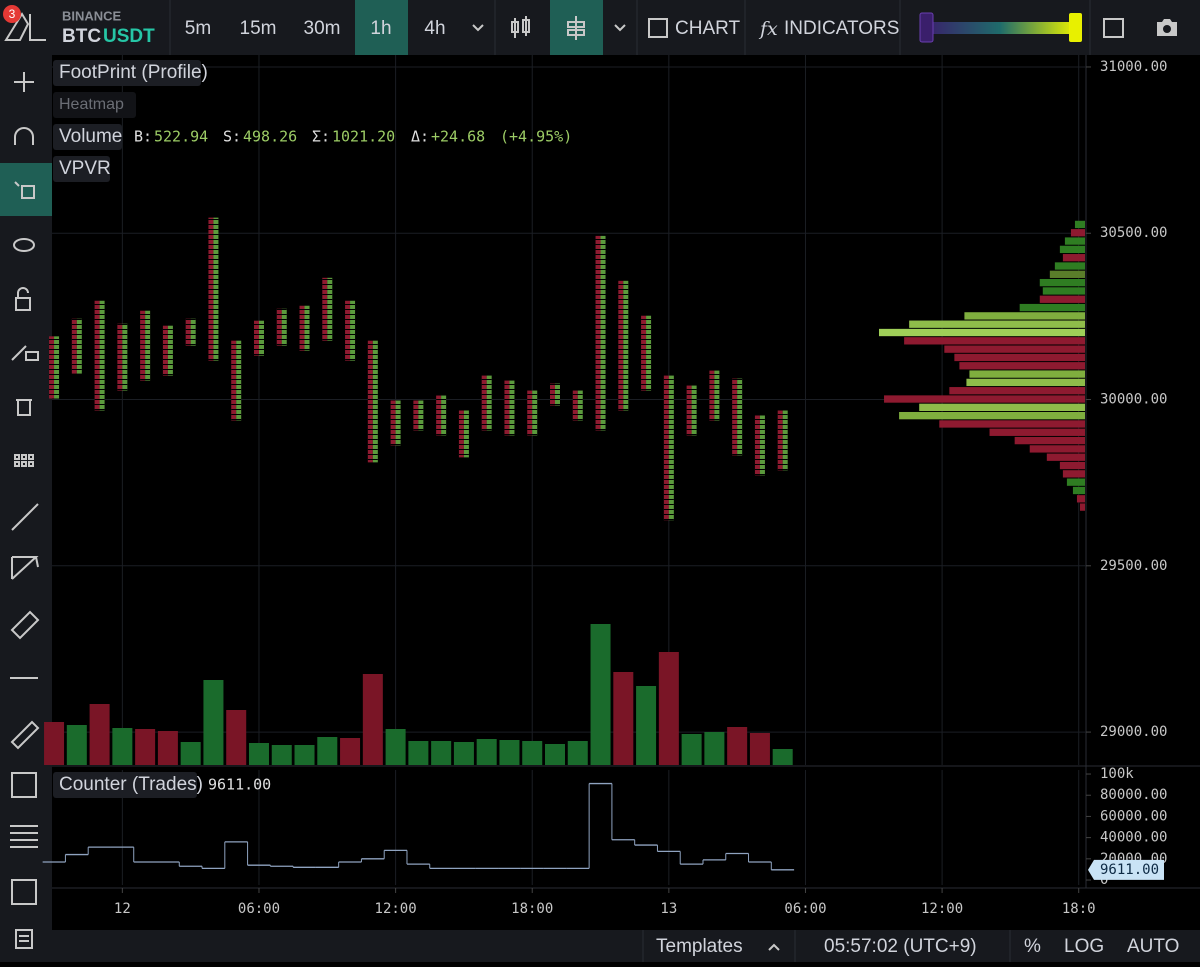  I want to click on counter-title: Counter (Trades), so click(131, 784).